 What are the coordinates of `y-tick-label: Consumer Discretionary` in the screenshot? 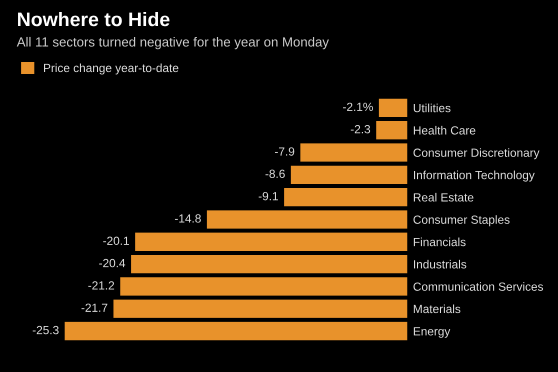 It's located at (476, 154).